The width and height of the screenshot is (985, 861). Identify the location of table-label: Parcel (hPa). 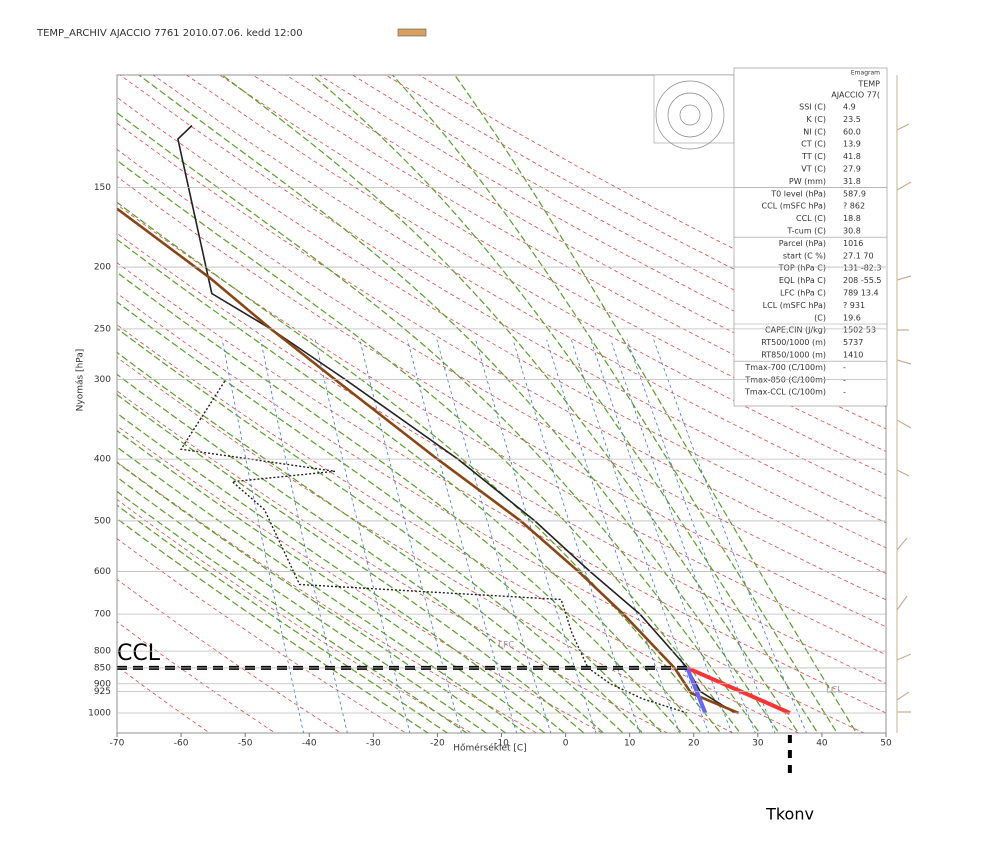
(802, 243).